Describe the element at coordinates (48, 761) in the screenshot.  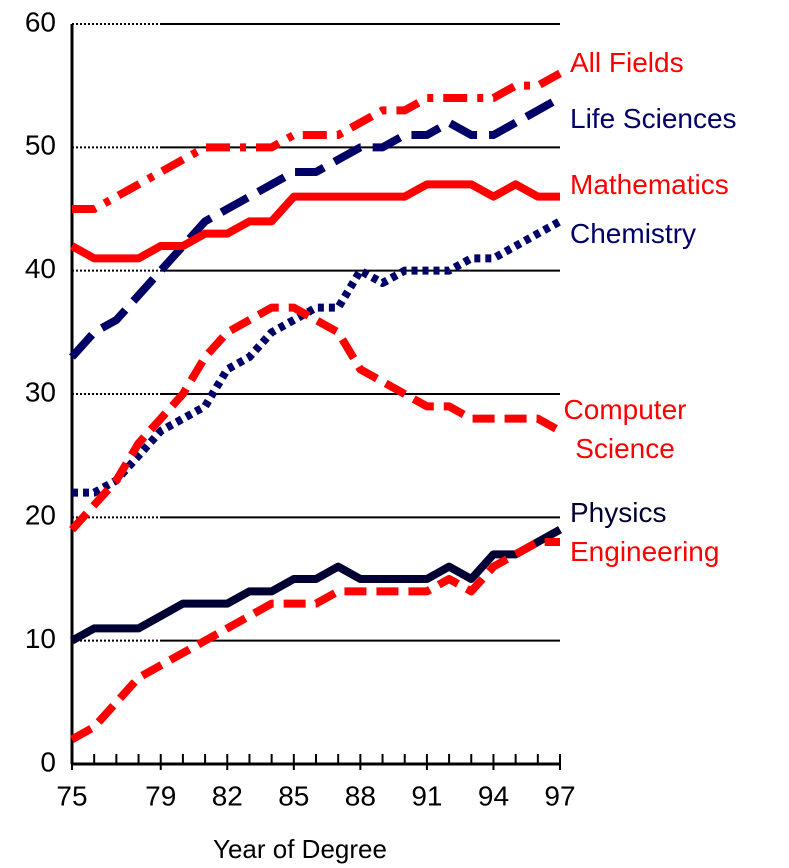
I see `y-tick-label: 0` at that location.